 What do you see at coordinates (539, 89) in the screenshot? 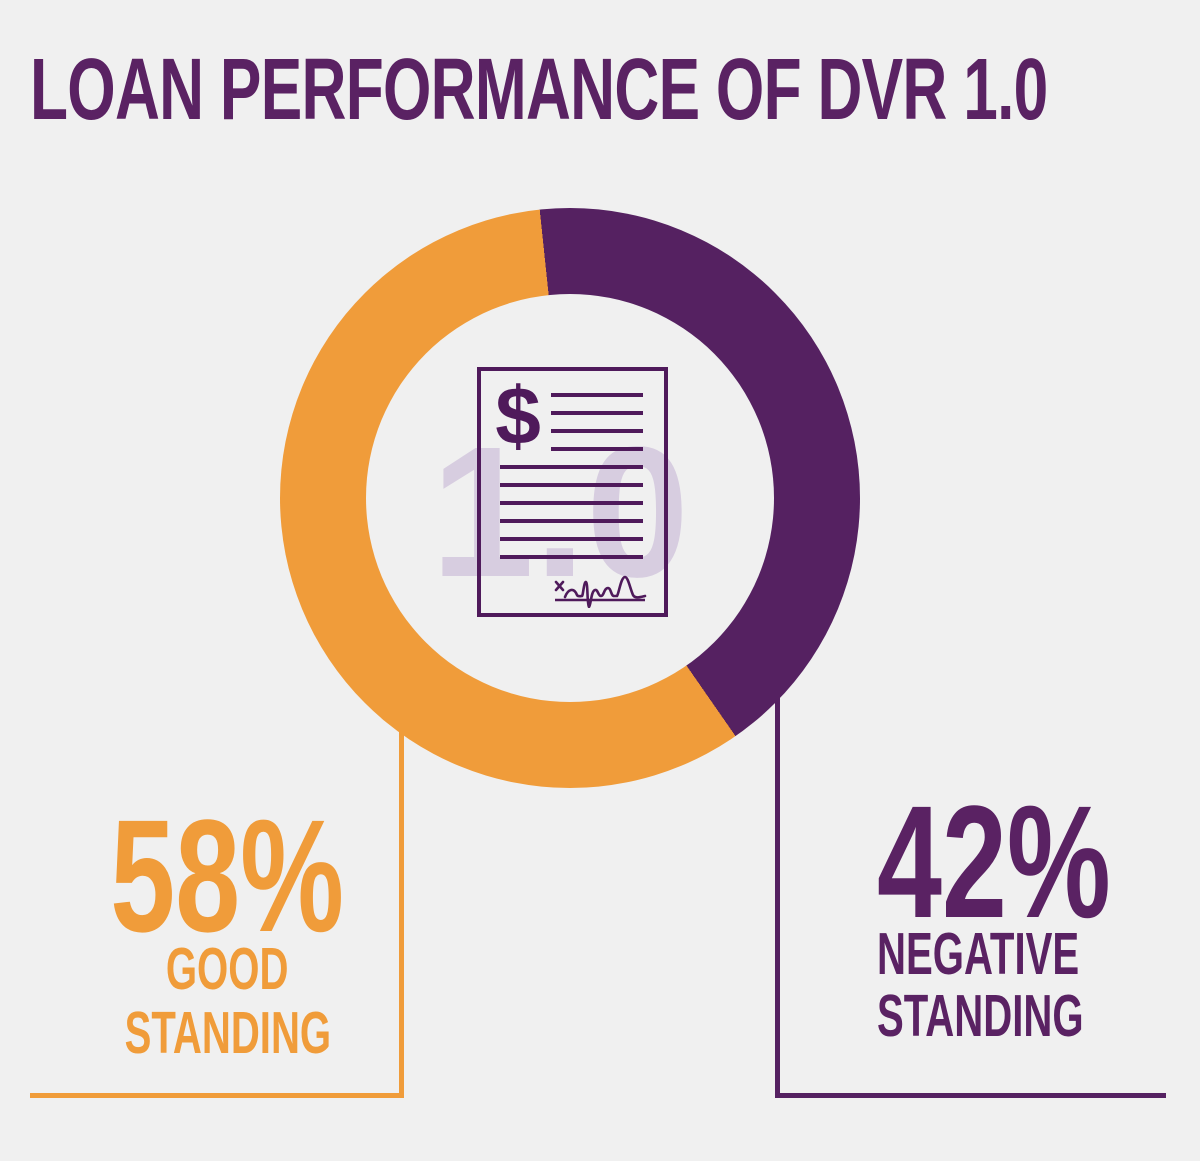
I see `page-title-text: LOAN PERFORMANCE OF DVR 1.0` at bounding box center [539, 89].